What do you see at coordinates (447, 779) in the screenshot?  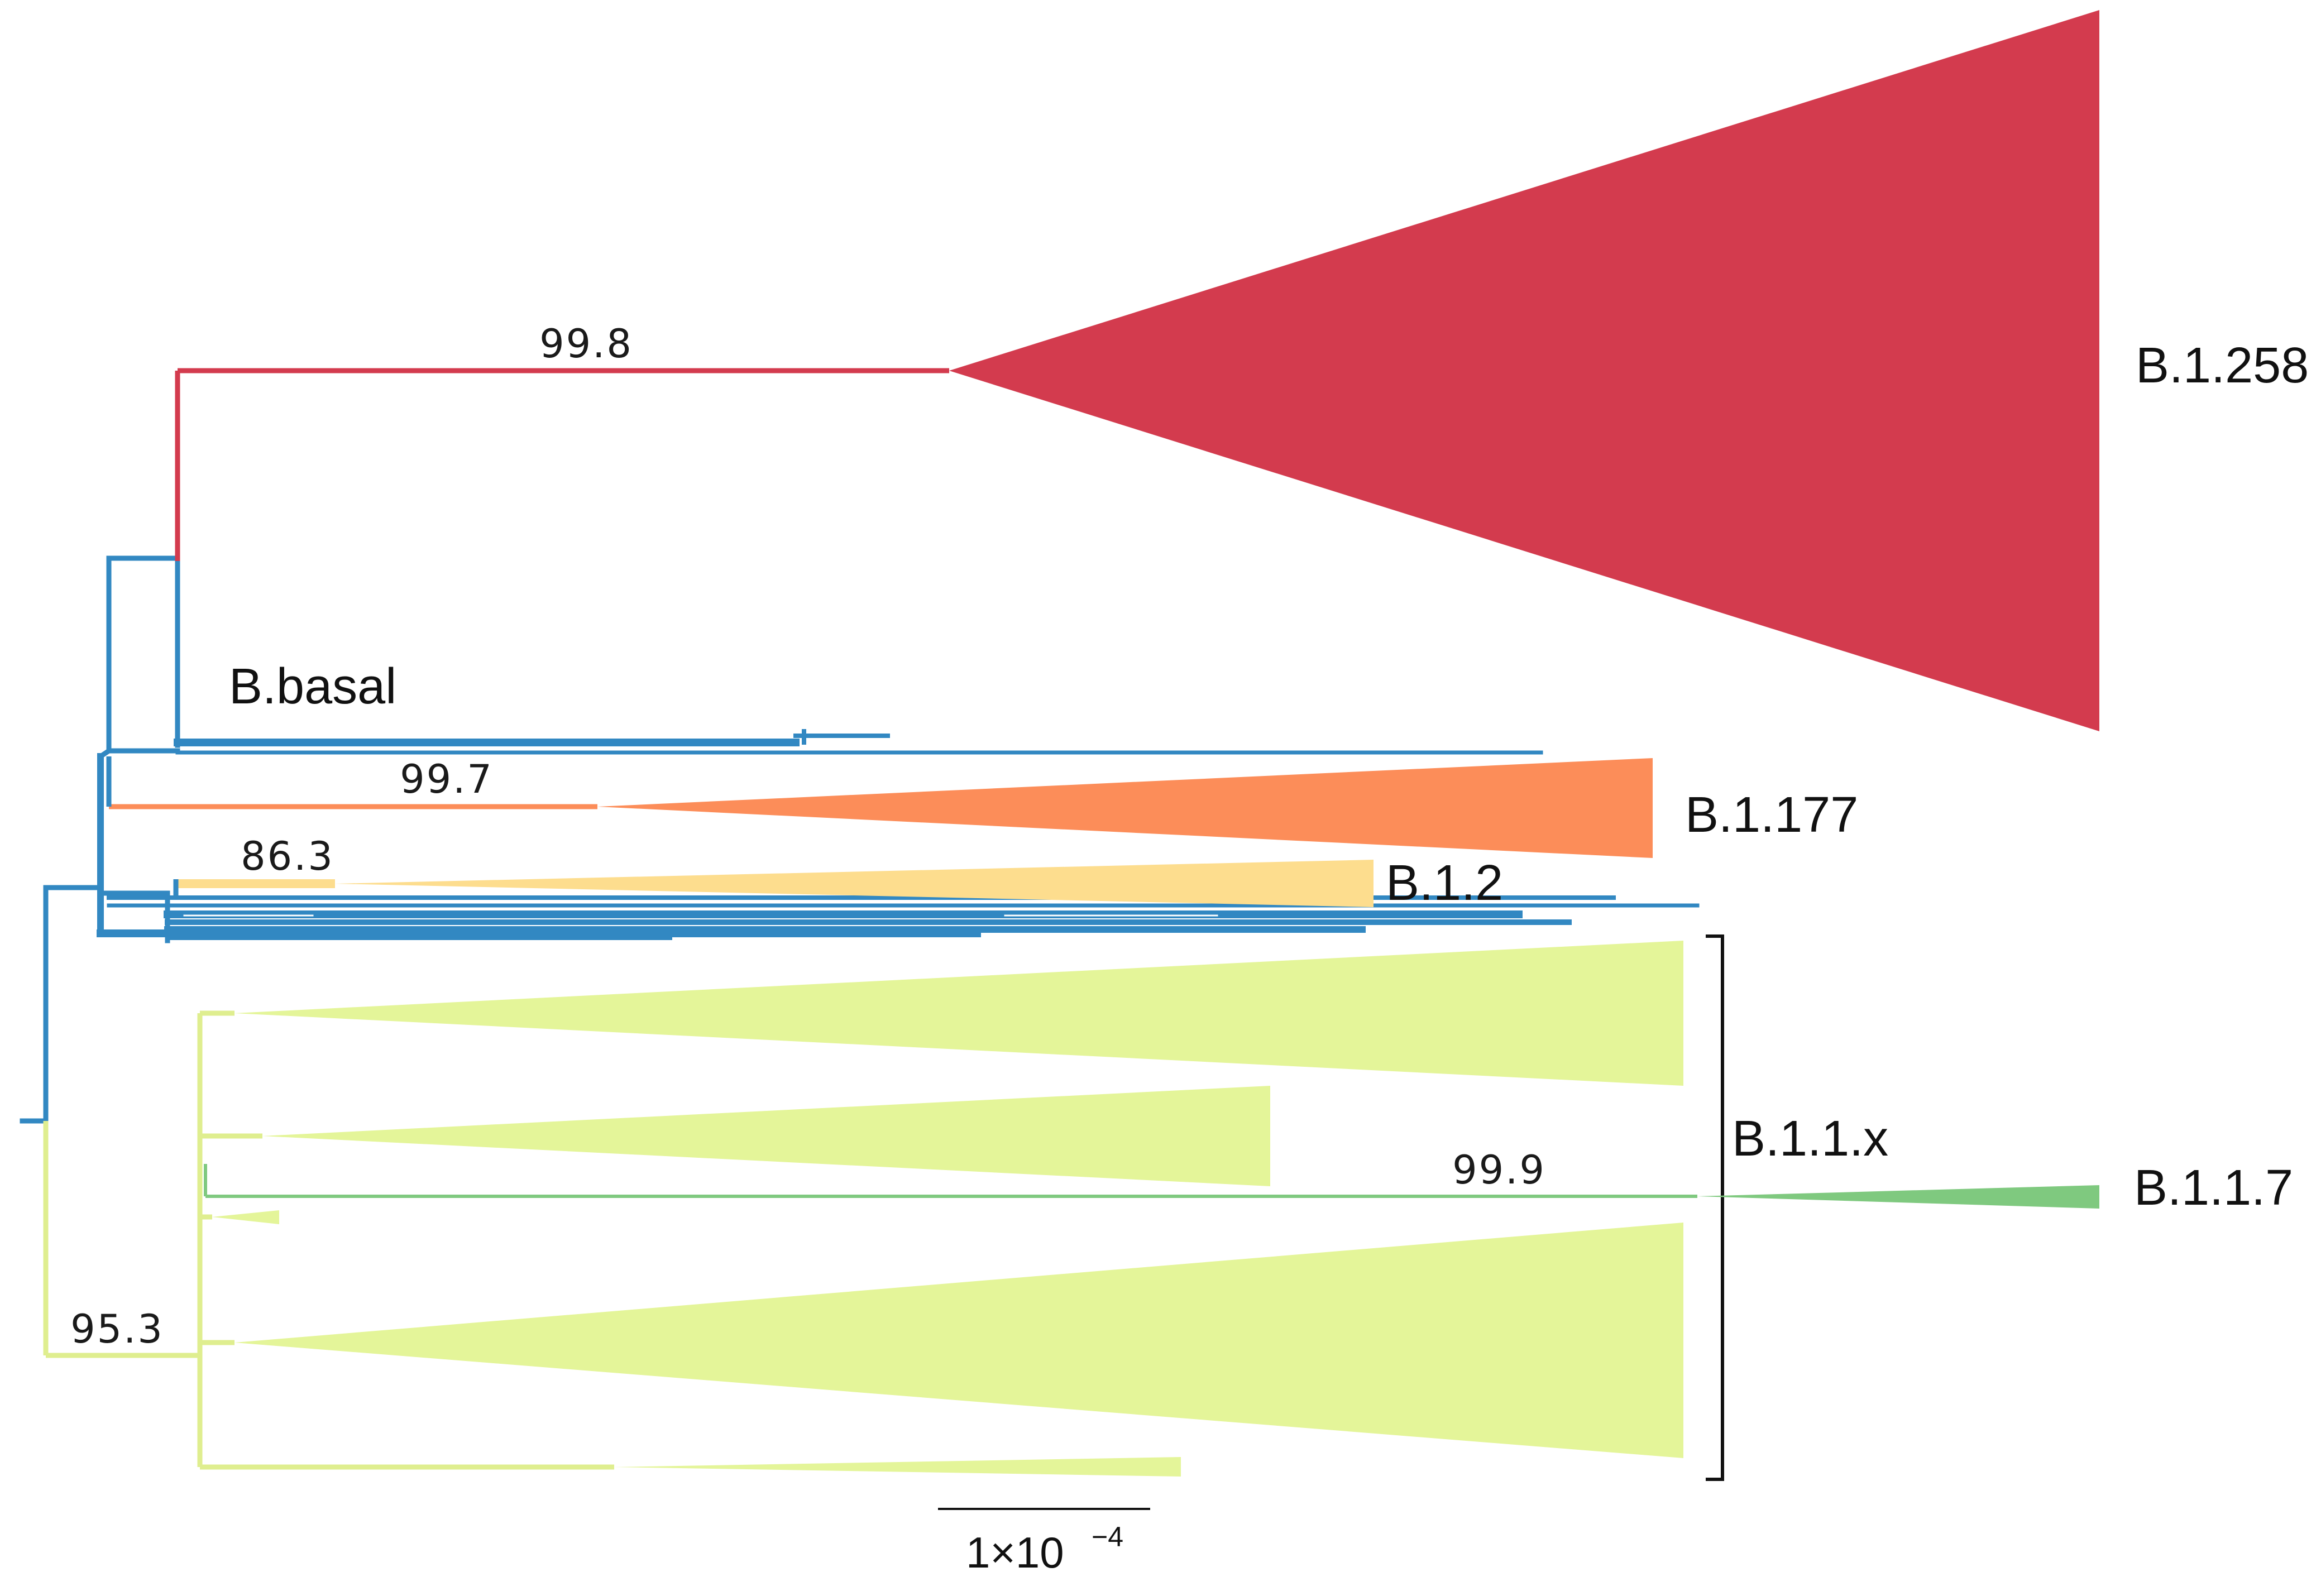 I see `b1177-support: 99.7` at bounding box center [447, 779].